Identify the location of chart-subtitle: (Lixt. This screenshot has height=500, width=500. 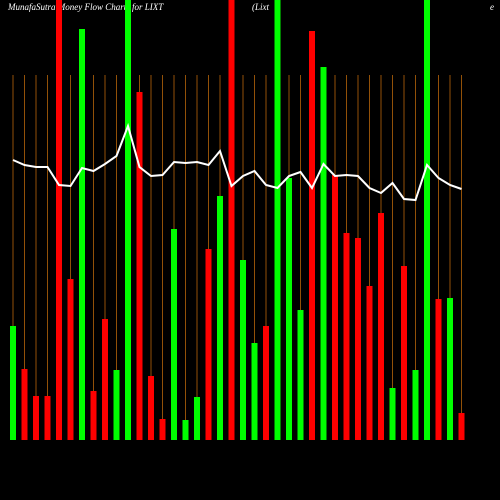
(260, 7).